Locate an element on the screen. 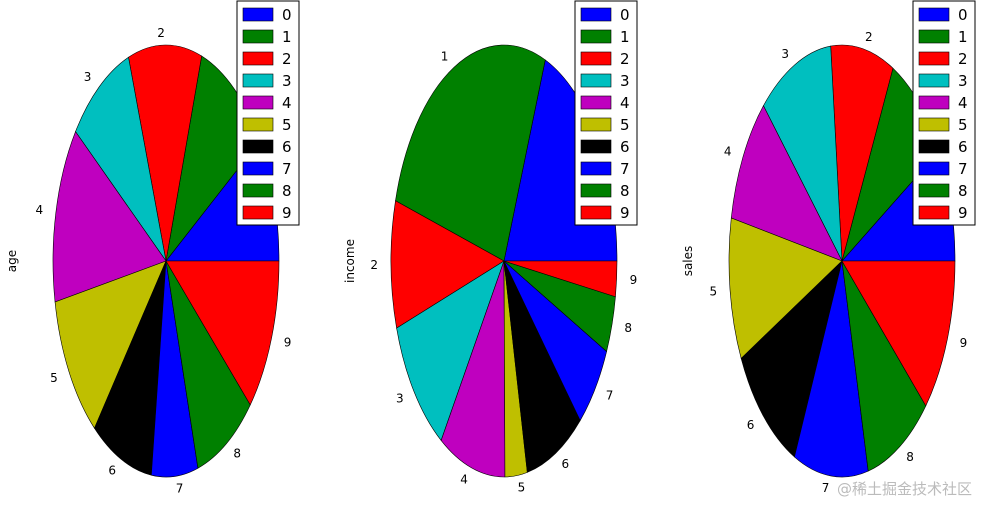  watermark-text: @稀土掘金技术社区 is located at coordinates (904, 489).